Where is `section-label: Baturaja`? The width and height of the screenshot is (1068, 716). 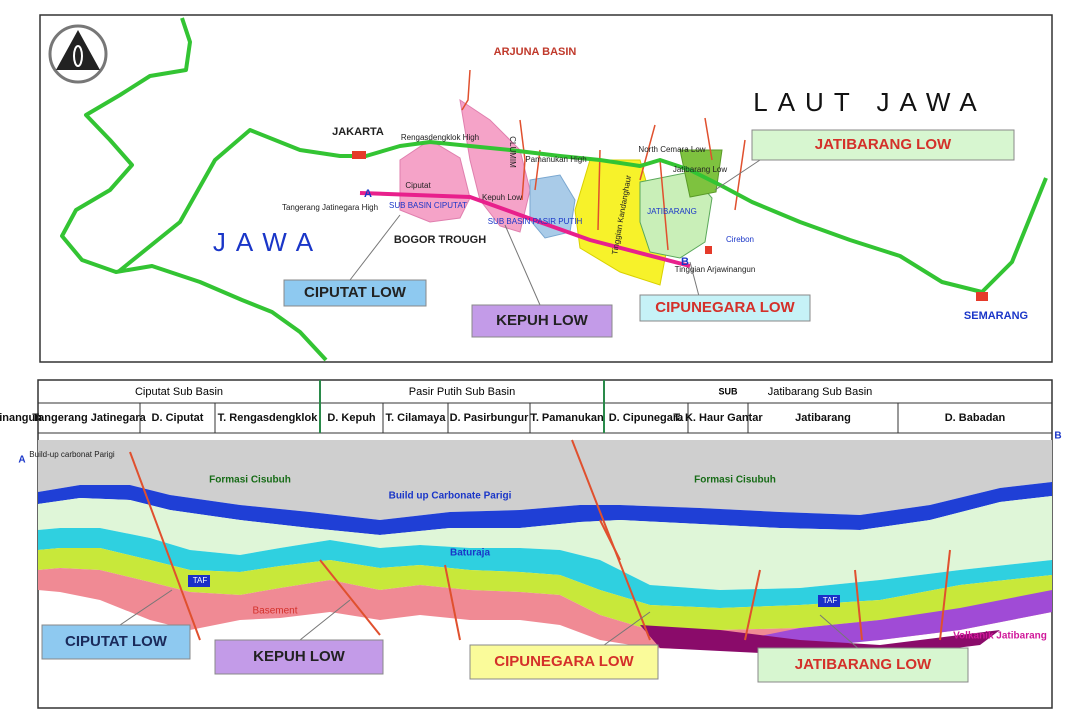
section-label: Baturaja is located at coordinates (470, 553).